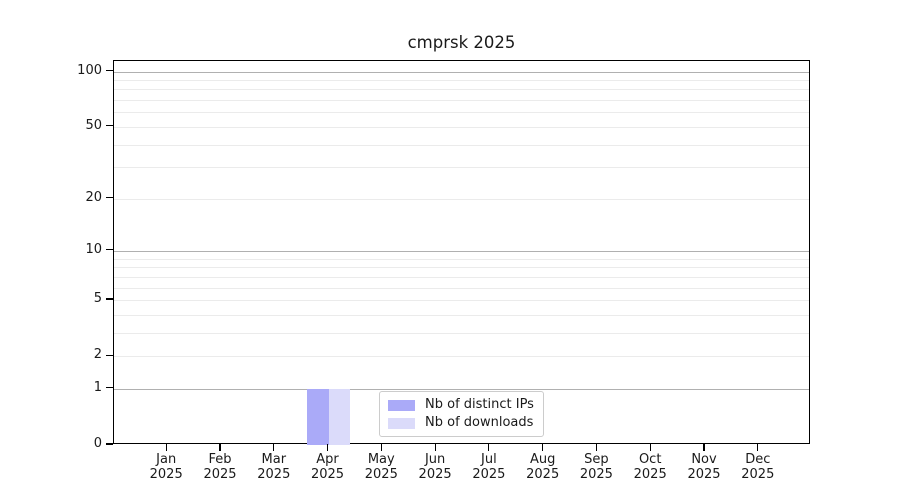  Describe the element at coordinates (220, 467) in the screenshot. I see `x-tick-label-feb-2025: Feb 2025` at that location.